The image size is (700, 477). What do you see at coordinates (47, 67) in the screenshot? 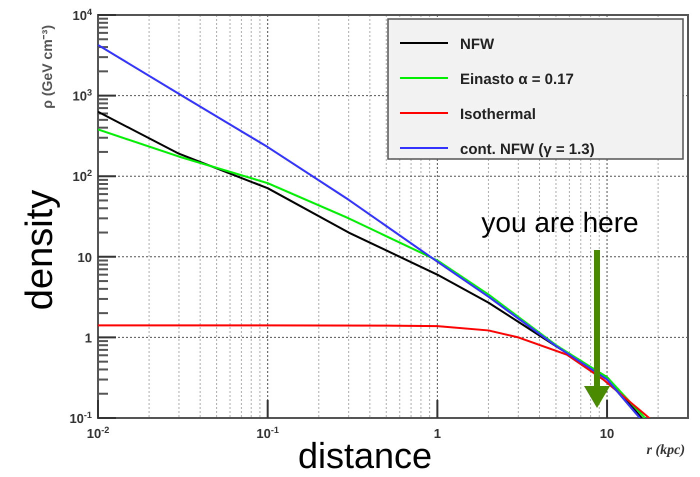
I see `y-axis-title: ρ (GeV cm⁻³)` at bounding box center [47, 67].